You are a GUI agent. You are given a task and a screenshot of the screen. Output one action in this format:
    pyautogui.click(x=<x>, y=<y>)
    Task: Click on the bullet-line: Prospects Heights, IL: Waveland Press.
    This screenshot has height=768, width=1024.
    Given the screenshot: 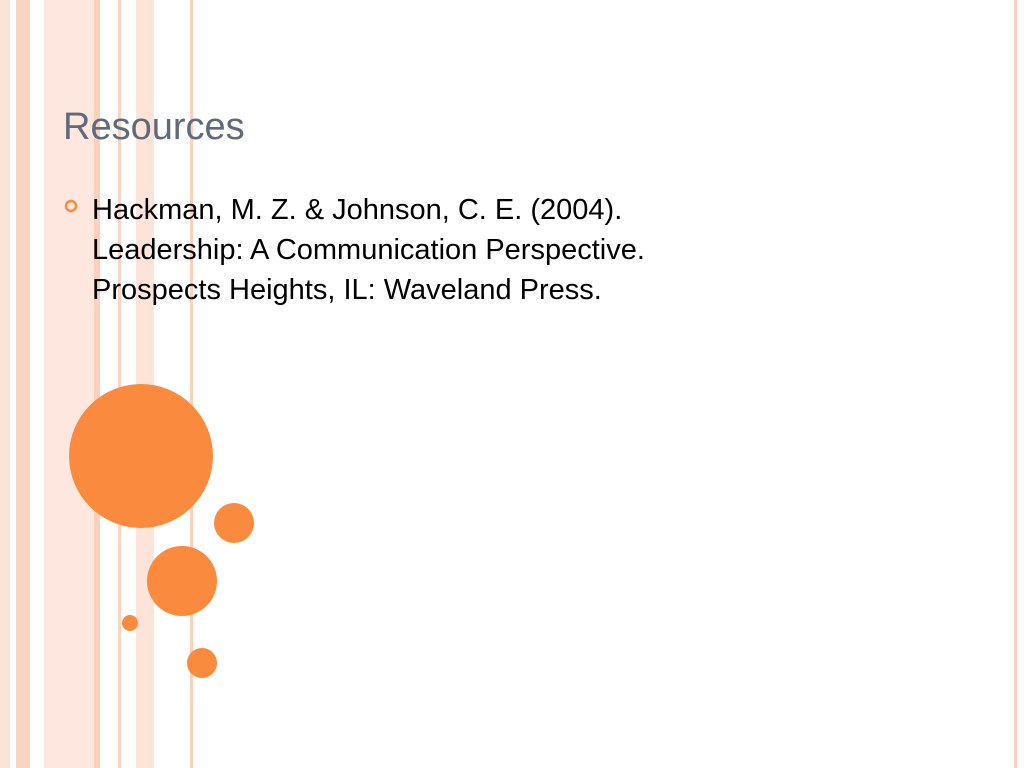 What is the action you would take?
    pyautogui.click(x=347, y=290)
    